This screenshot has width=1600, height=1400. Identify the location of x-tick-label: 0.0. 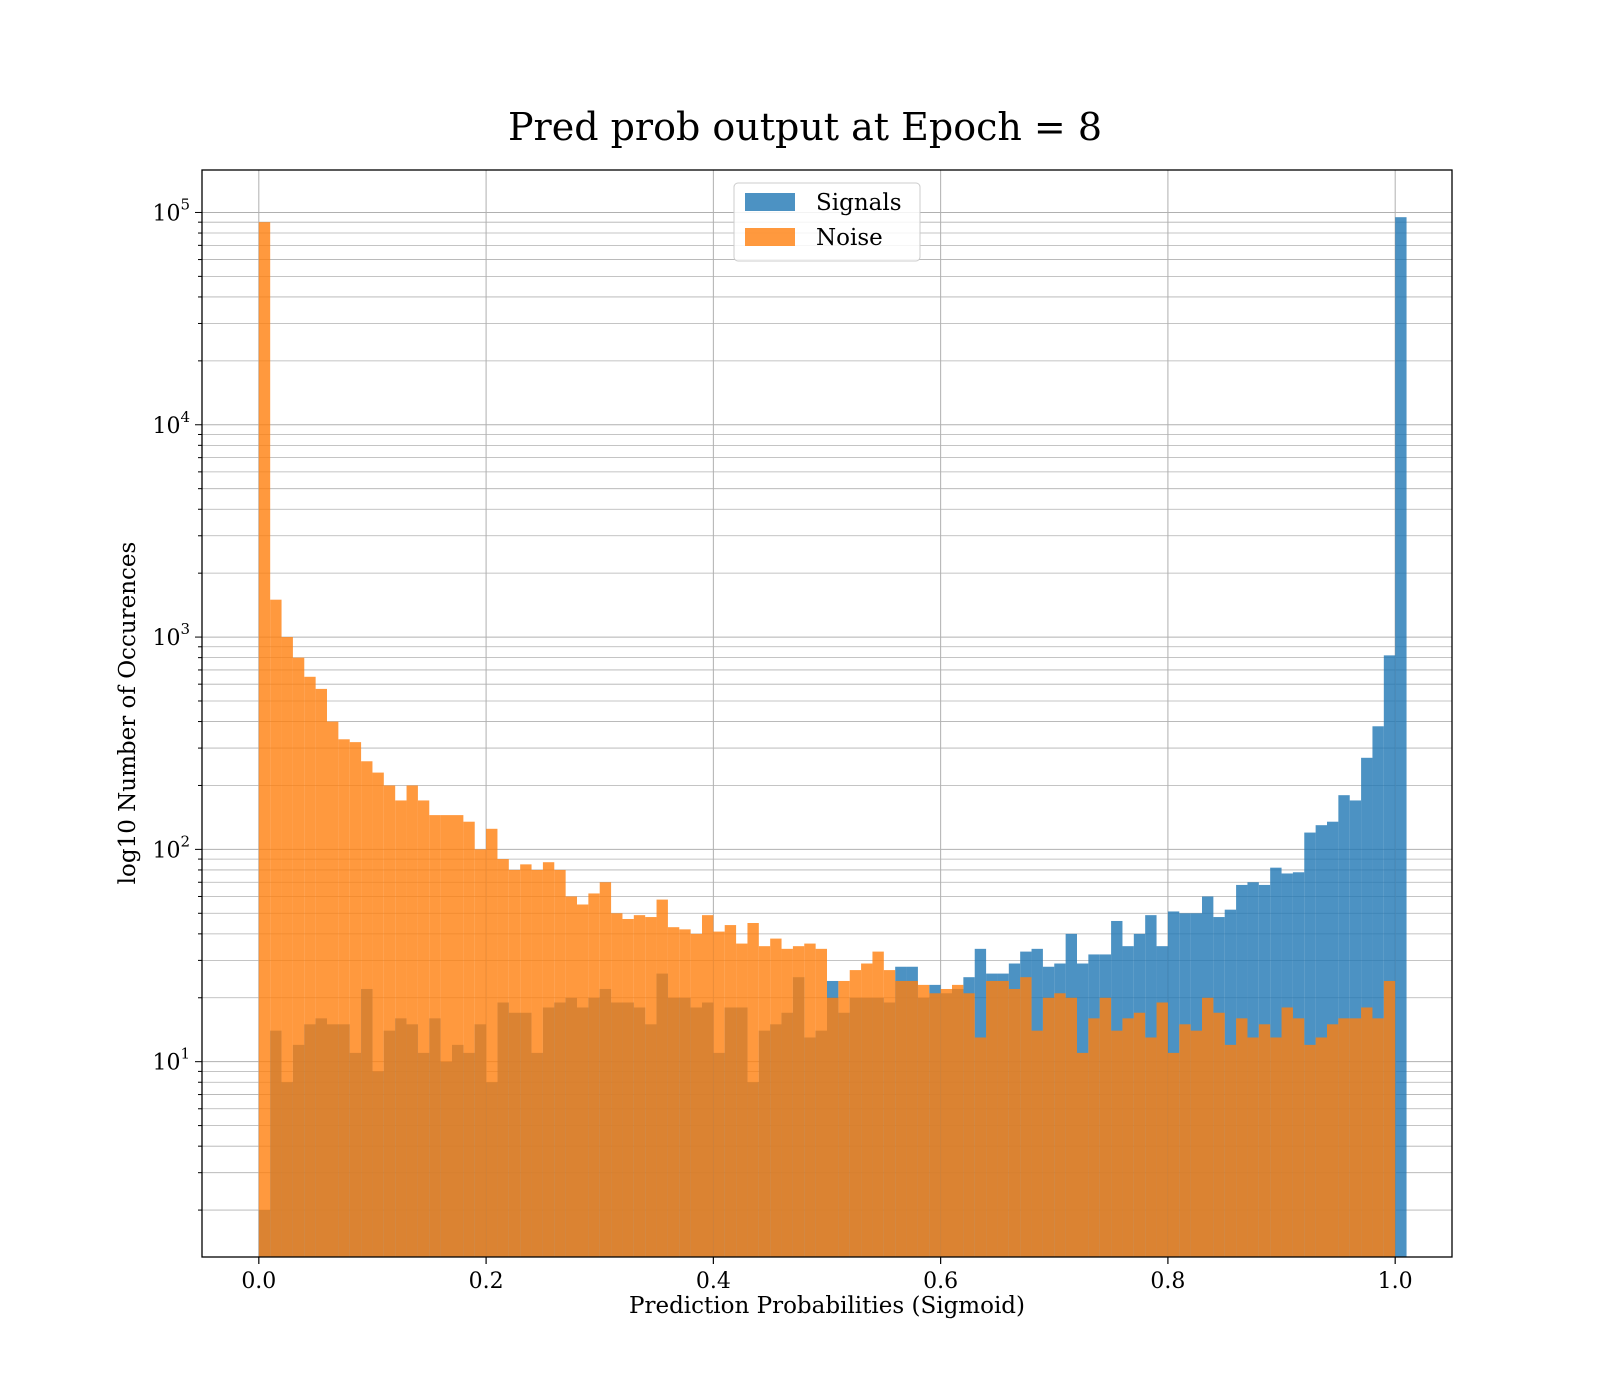
(258, 1281).